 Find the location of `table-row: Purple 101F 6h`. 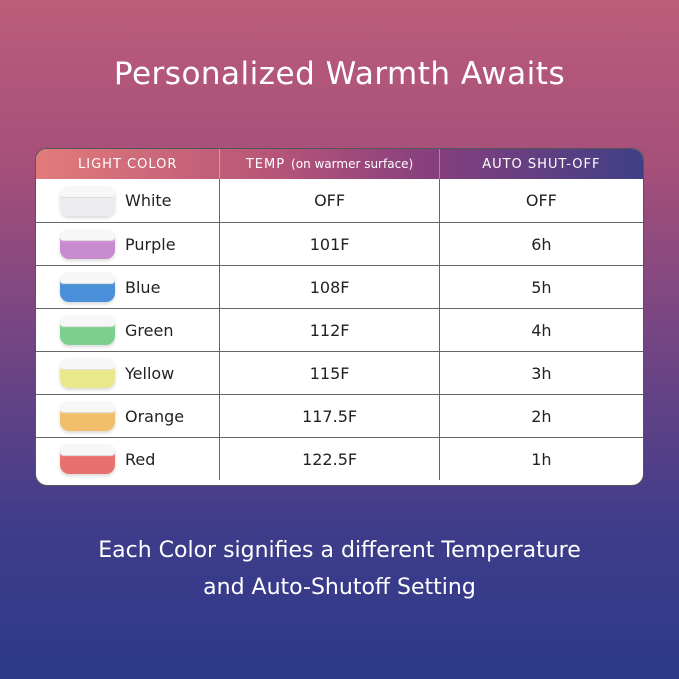

table-row: Purple 101F 6h is located at coordinates (339, 243).